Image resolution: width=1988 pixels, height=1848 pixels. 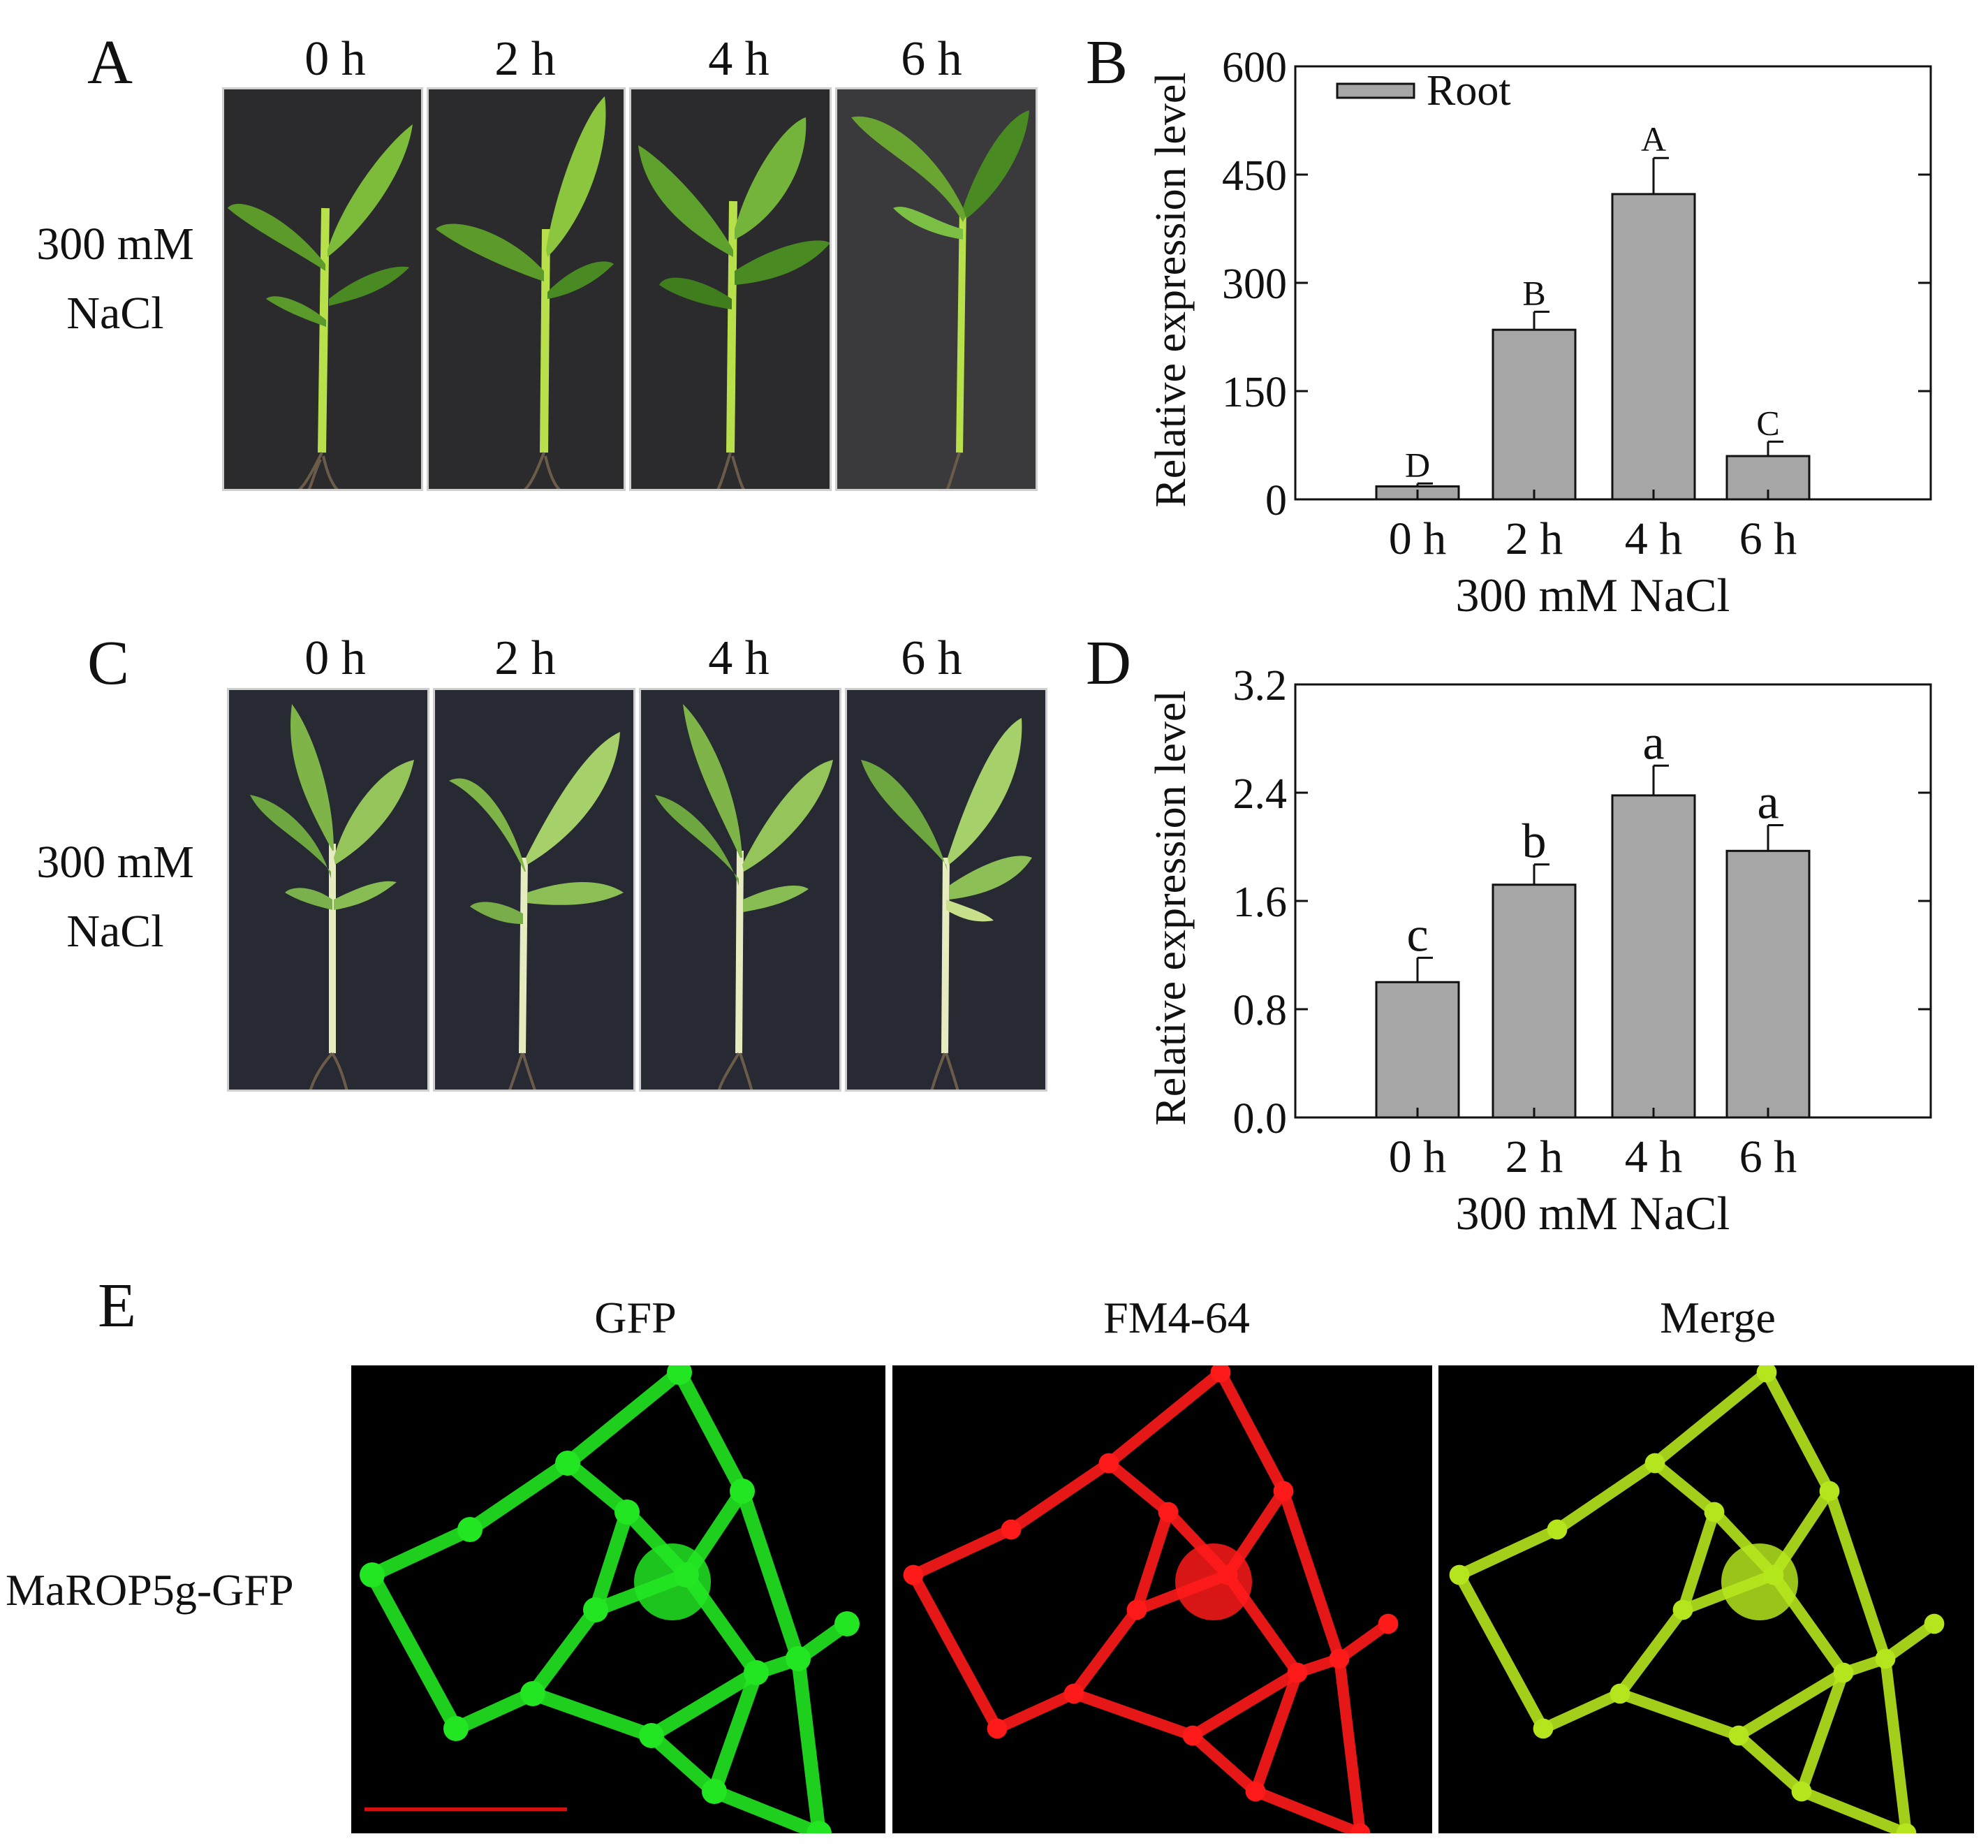 What do you see at coordinates (1260, 902) in the screenshot?
I see `y-tick-label: 1.6` at bounding box center [1260, 902].